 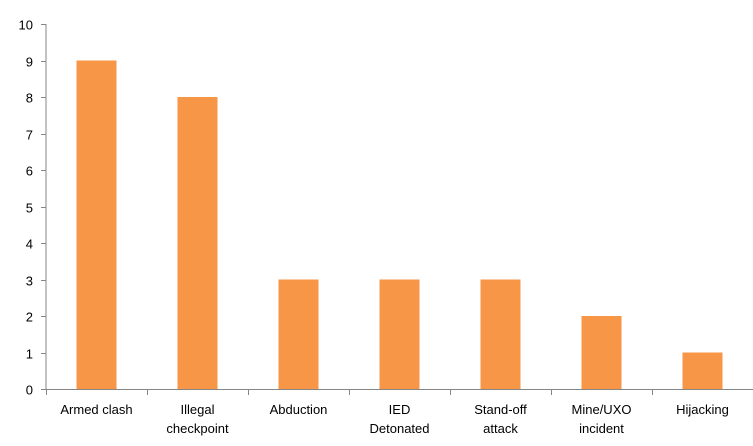 I want to click on x-category-label-line: Illegal, so click(x=198, y=409).